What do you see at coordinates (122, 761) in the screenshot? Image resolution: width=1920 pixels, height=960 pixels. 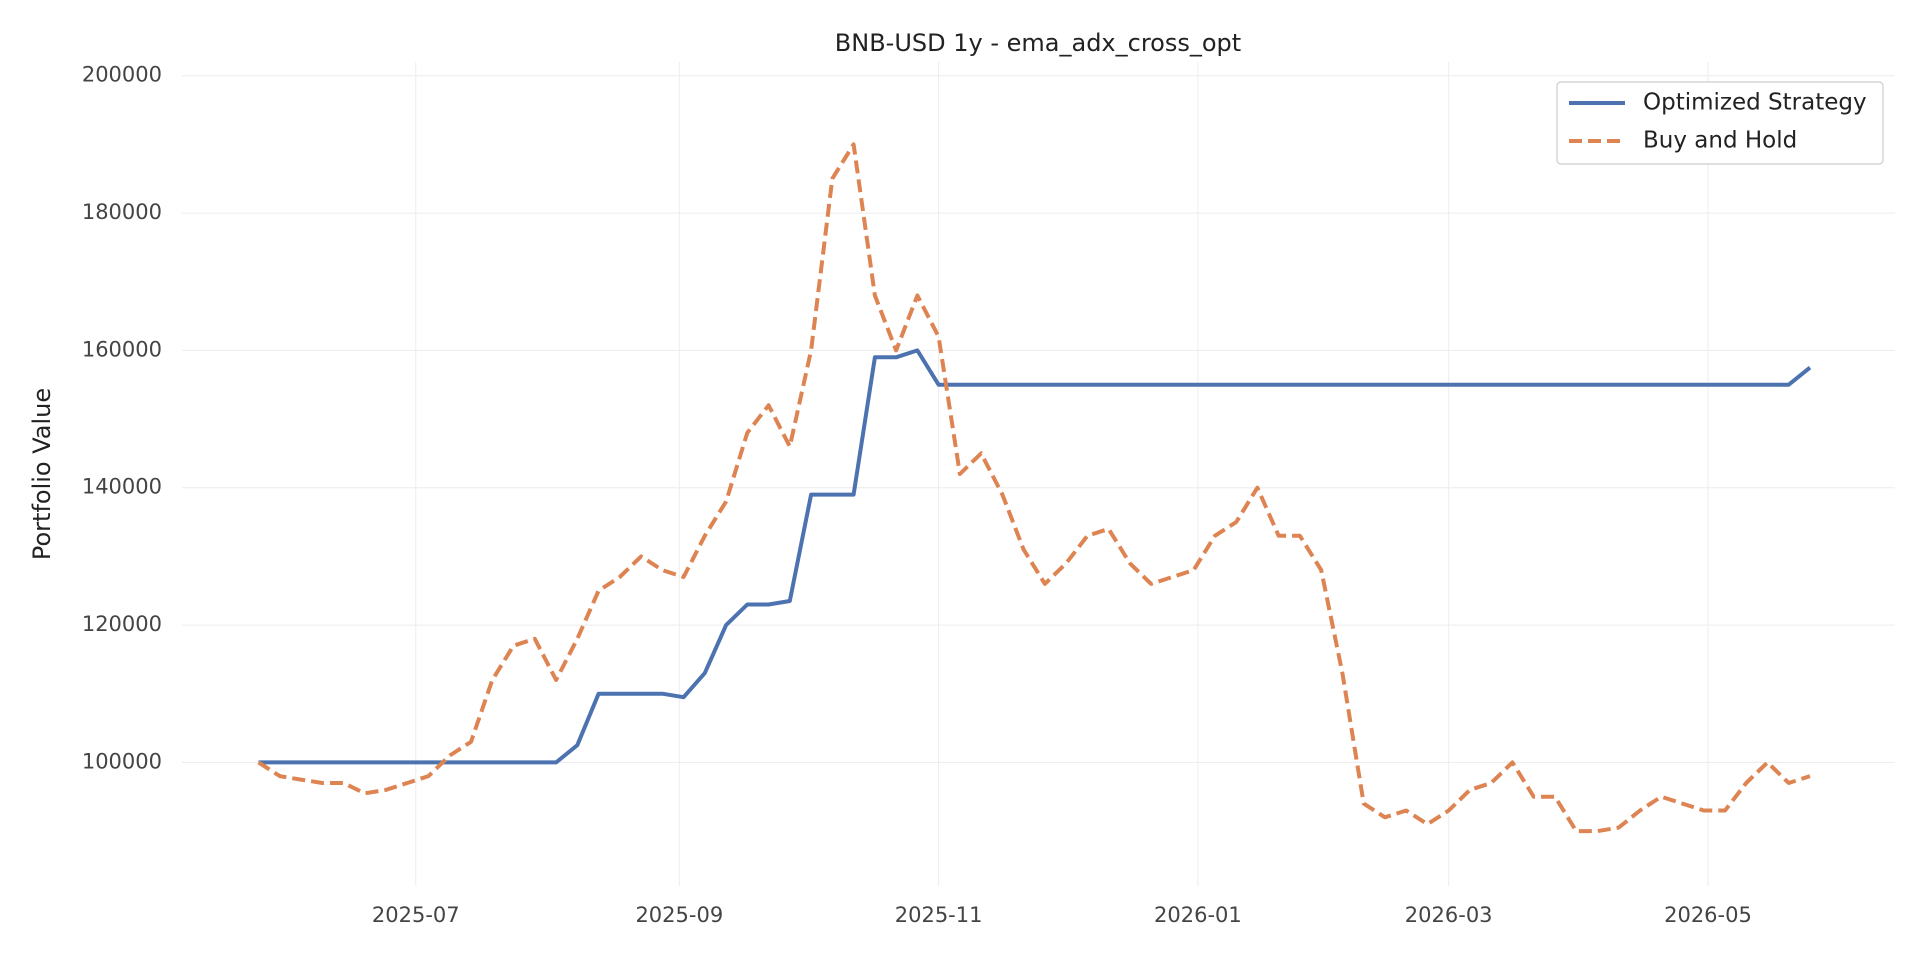 I see `y-tick-label: 100000` at bounding box center [122, 761].